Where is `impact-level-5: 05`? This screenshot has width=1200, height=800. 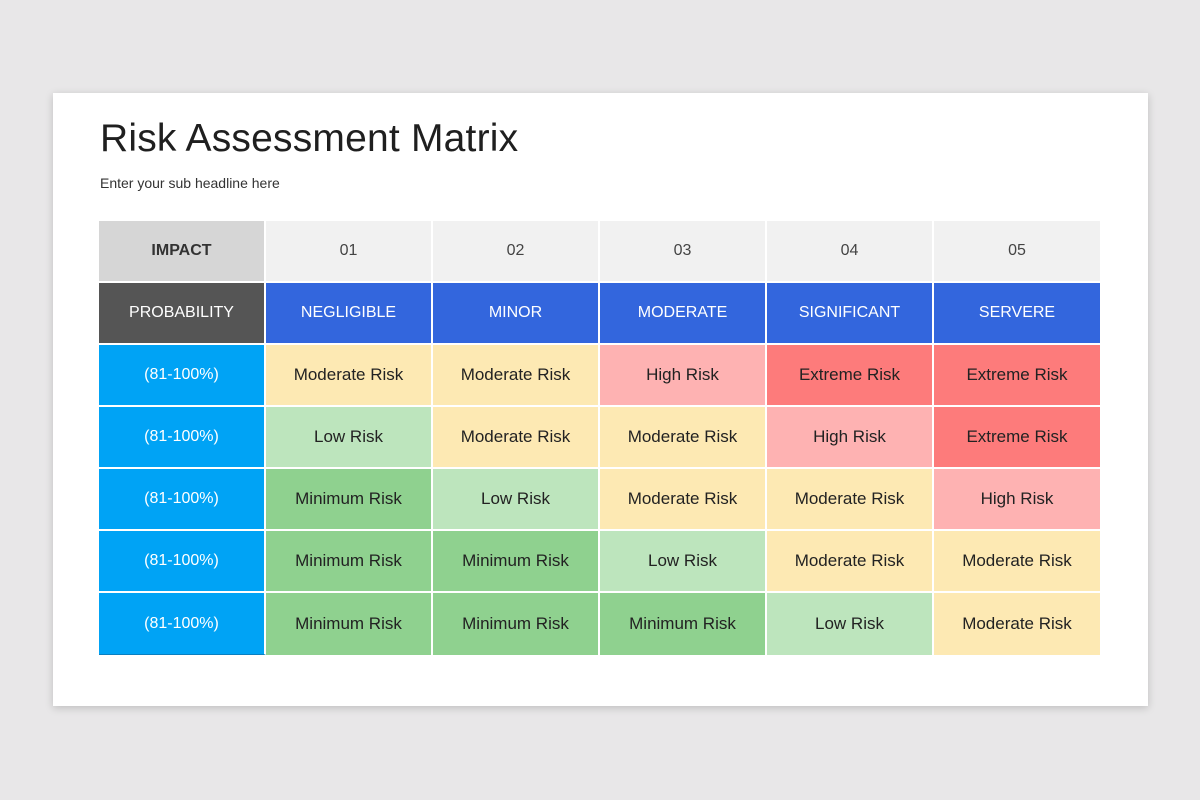 impact-level-5: 05 is located at coordinates (1017, 252).